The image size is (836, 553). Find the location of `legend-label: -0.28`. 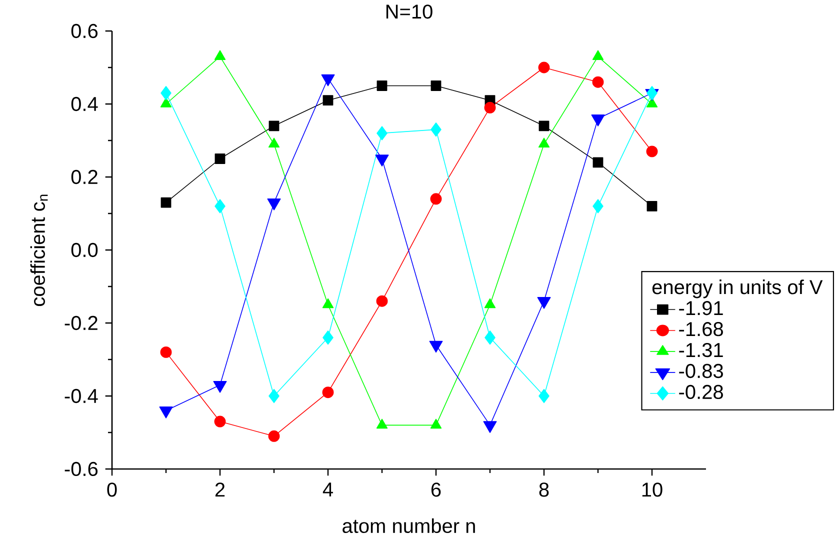

legend-label: -0.28 is located at coordinates (701, 392).